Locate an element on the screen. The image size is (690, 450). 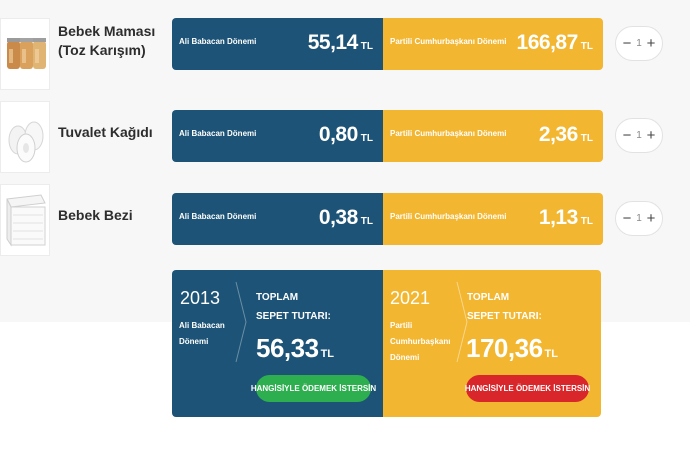
price-segment-ali-babacan: Ali Babacan Dönemi 55,14 TL is located at coordinates (277, 44).